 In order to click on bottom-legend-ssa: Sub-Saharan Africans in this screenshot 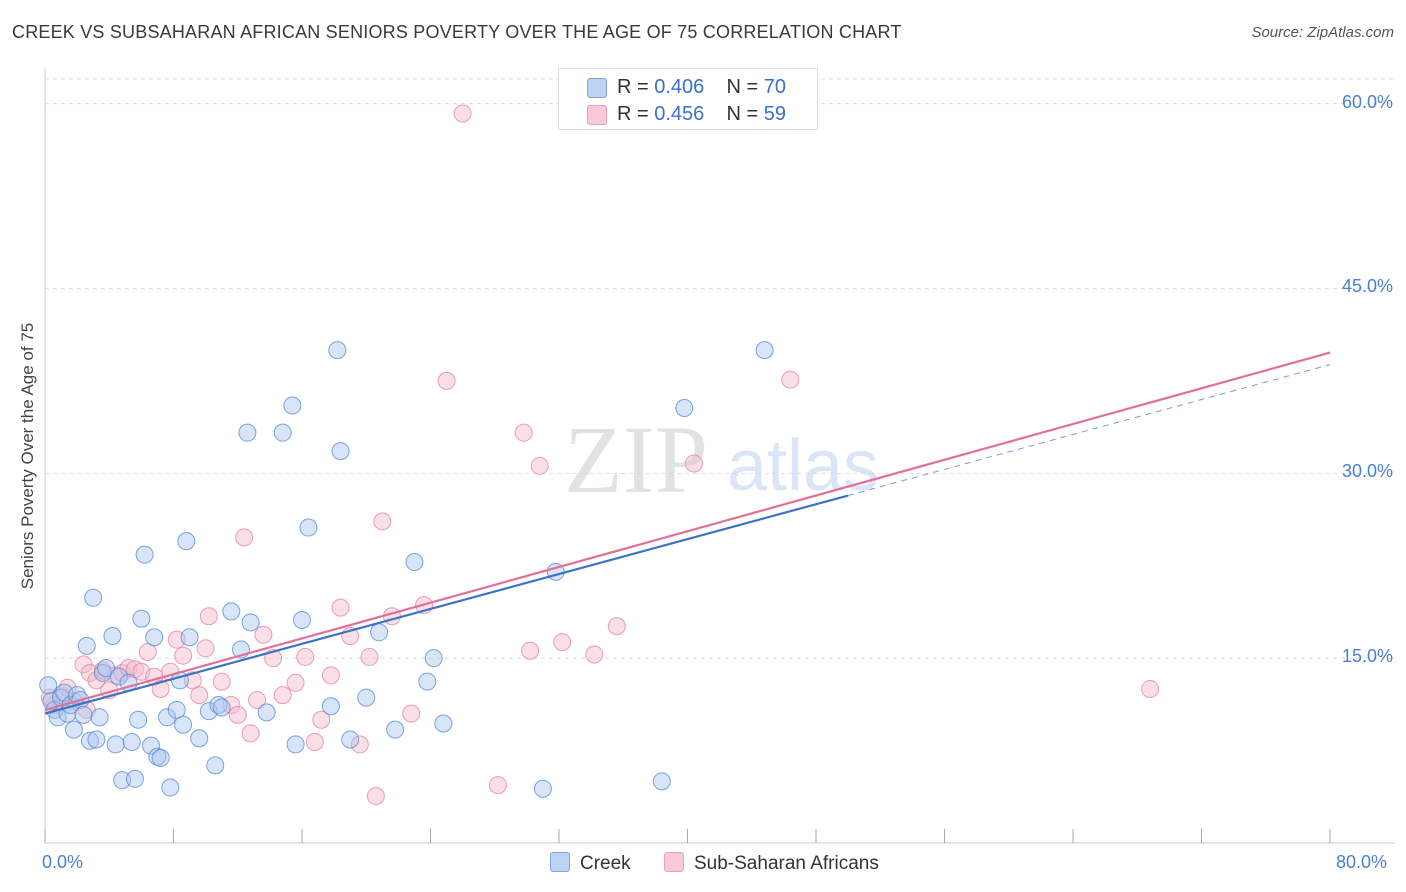, I will do `click(771, 863)`.